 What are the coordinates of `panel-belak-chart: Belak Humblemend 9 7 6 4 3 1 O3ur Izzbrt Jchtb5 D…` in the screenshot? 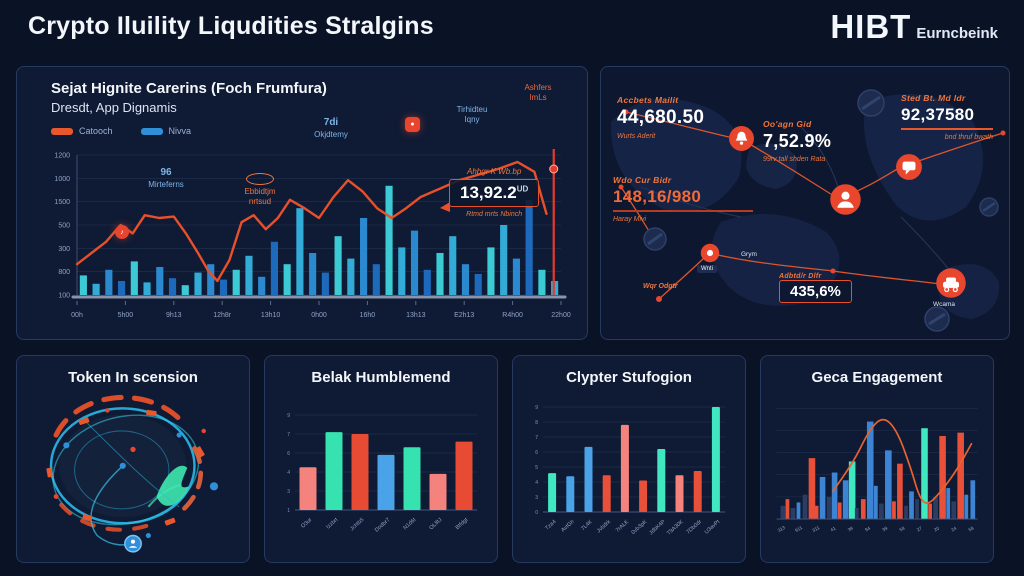 It's located at (381, 459).